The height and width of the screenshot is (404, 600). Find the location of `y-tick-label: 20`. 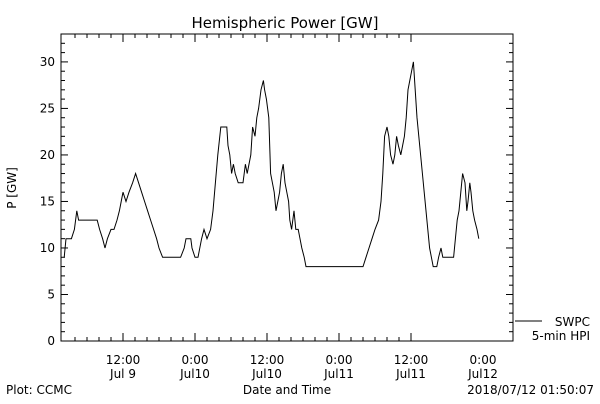

y-tick-label: 20 is located at coordinates (47, 155).